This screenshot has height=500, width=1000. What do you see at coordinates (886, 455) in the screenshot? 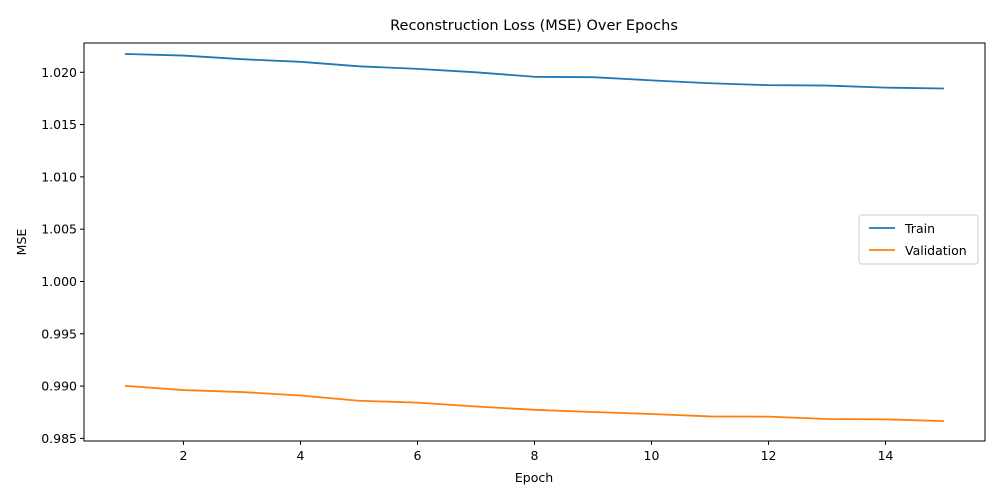
I see `x-tick-label: 14` at bounding box center [886, 455].